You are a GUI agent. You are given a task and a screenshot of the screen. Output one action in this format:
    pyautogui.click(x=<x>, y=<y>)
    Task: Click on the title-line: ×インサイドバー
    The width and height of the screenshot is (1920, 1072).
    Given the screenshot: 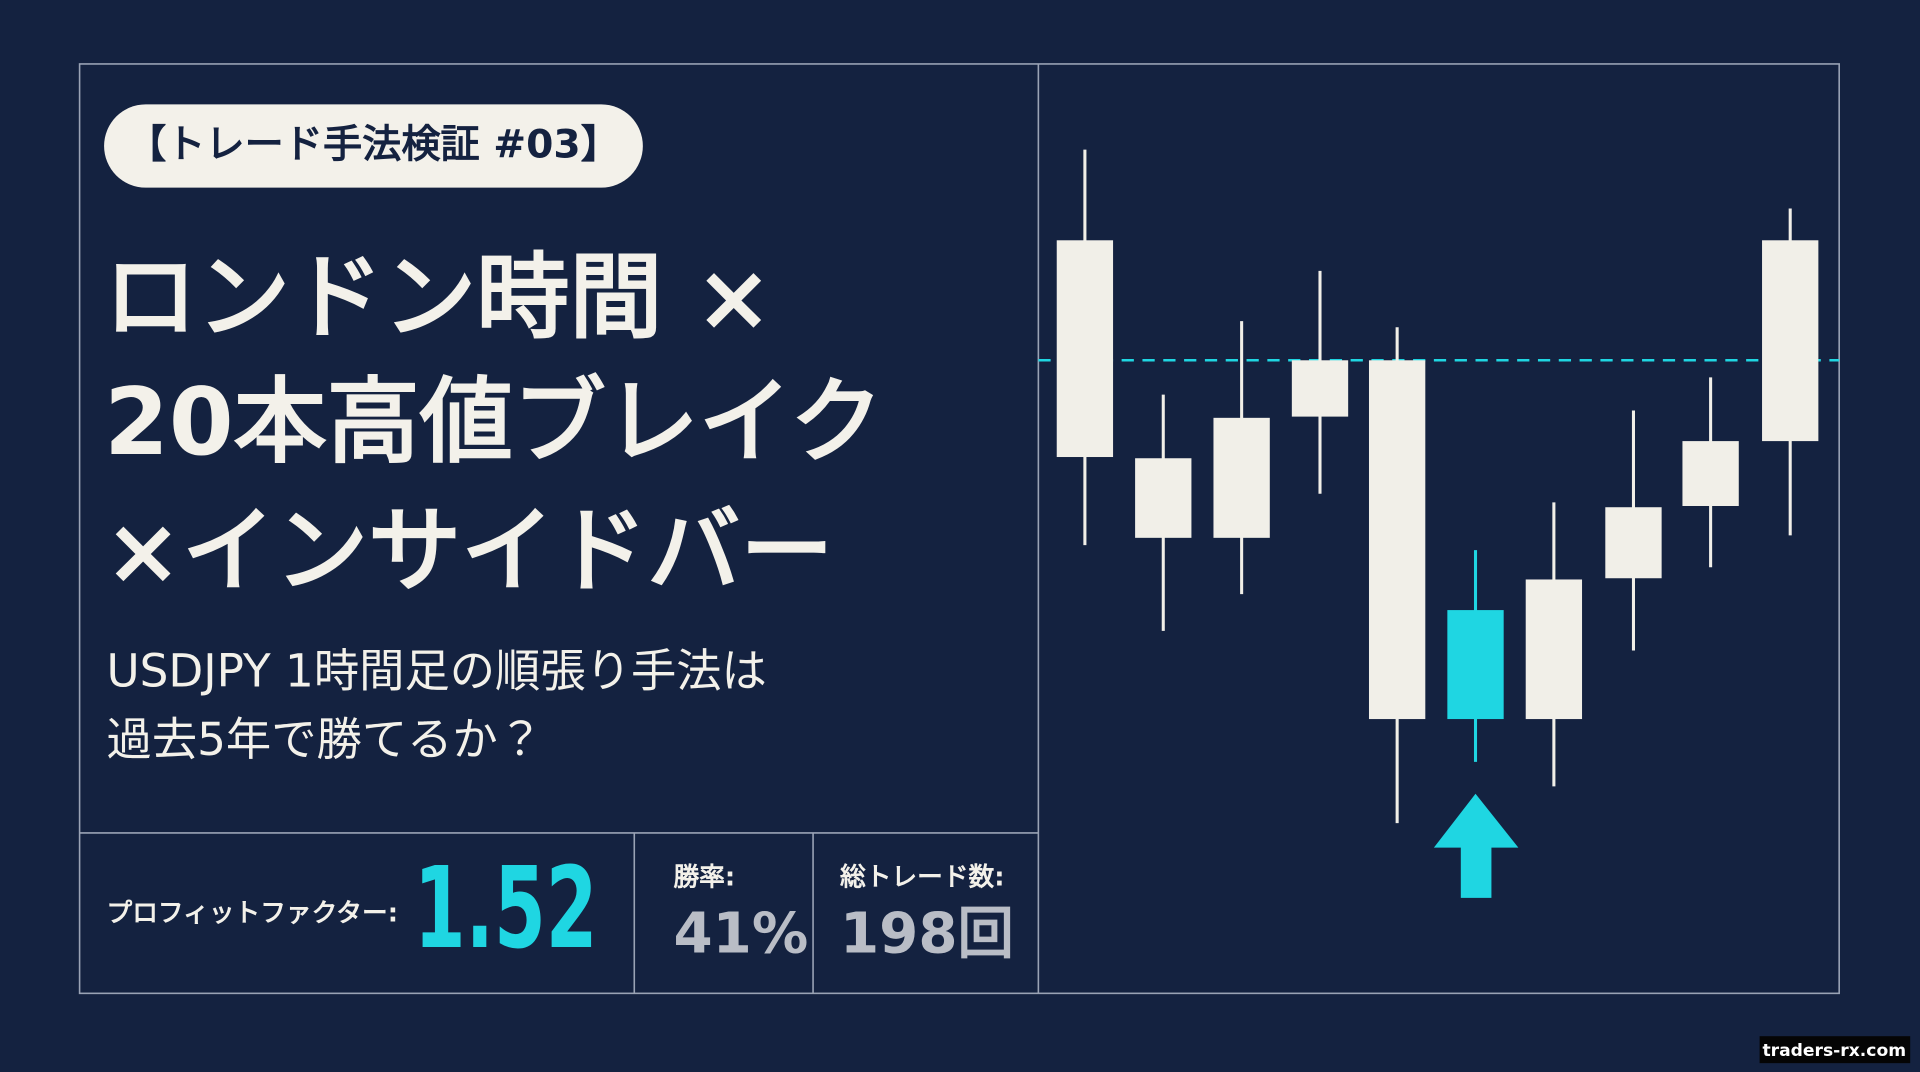 What is the action you would take?
    pyautogui.click(x=468, y=551)
    